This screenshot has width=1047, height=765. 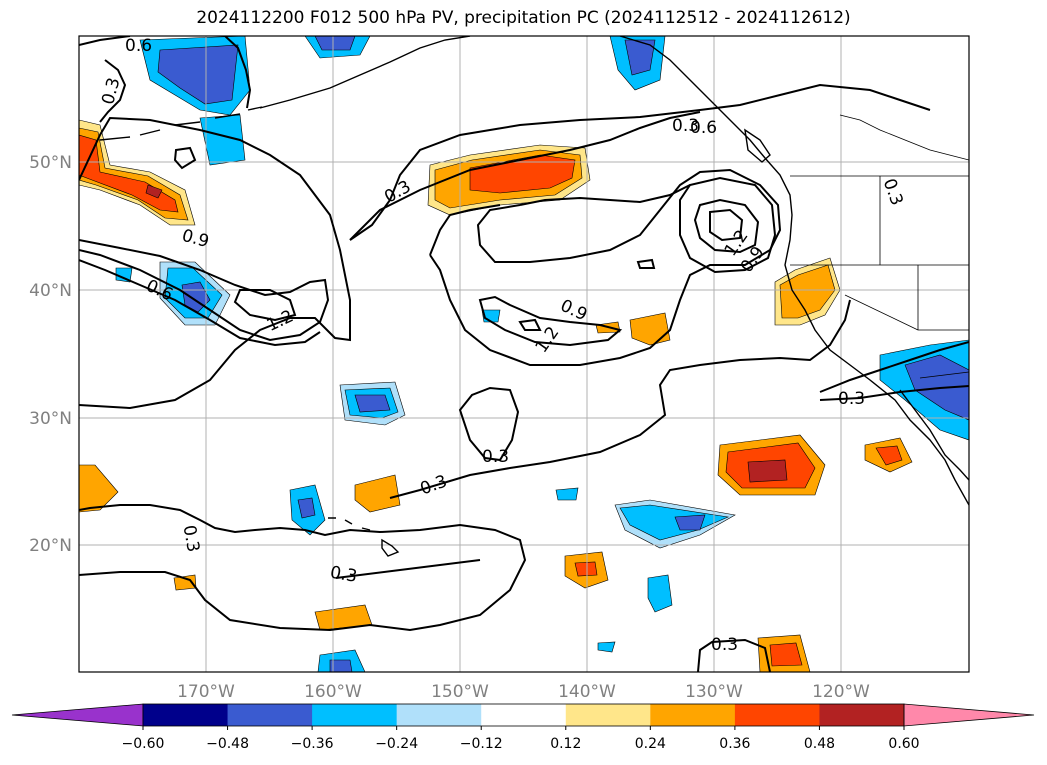 What do you see at coordinates (181, 123) in the screenshot?
I see `aleutian-islands` at bounding box center [181, 123].